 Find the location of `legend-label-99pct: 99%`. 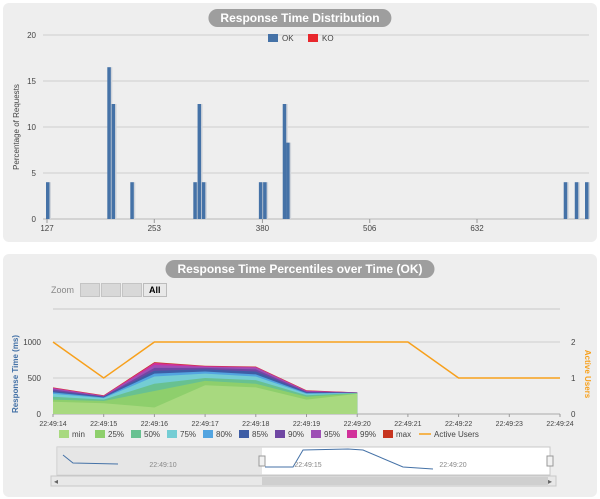

legend-label-99pct: 99% is located at coordinates (368, 434).